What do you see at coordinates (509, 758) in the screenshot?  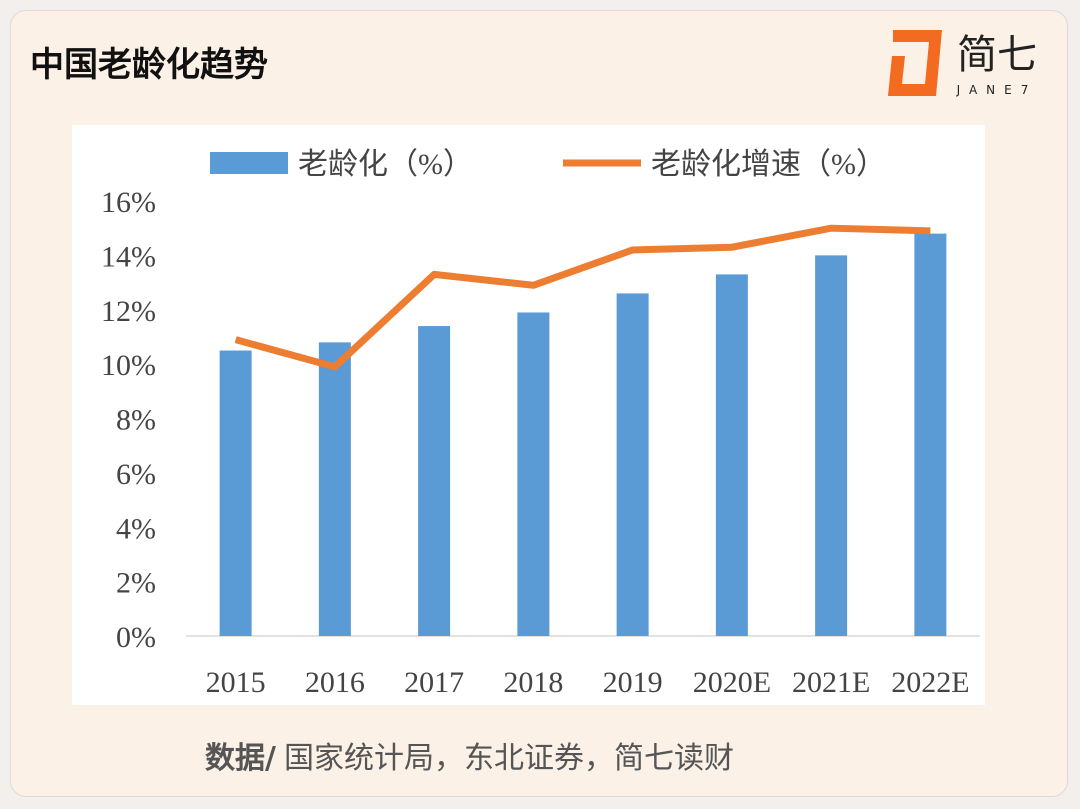 I see `source: 国家统计局，东北证券，简七读财` at bounding box center [509, 758].